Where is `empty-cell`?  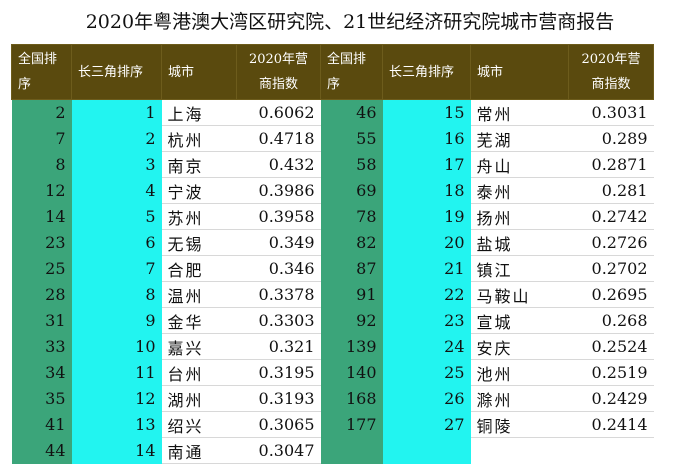
empty-cell is located at coordinates (611, 450).